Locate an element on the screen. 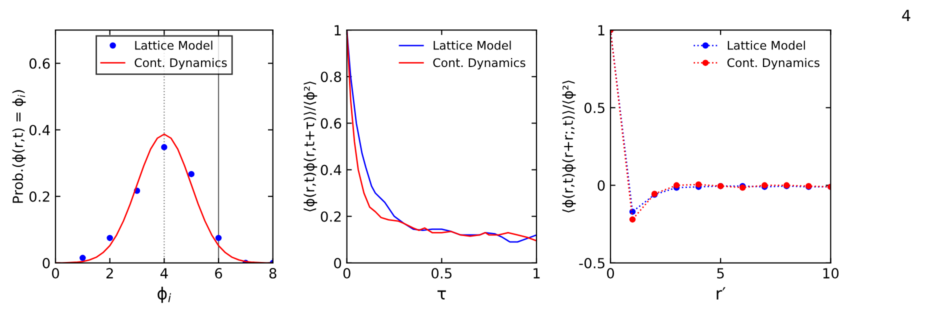 This screenshot has width=925, height=313. x-axis-title: r′ is located at coordinates (721, 293).